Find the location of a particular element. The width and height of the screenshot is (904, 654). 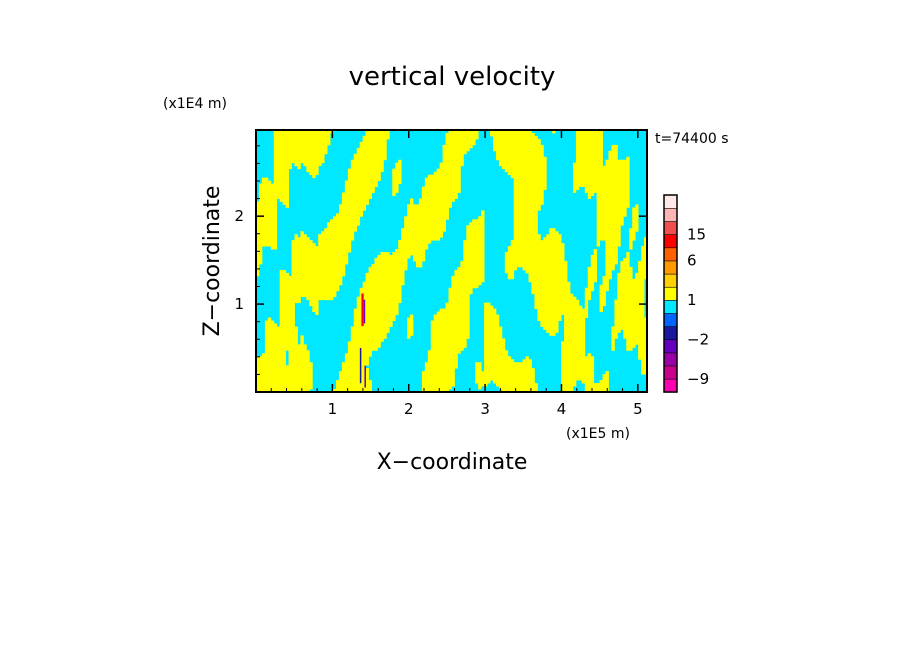

colorbar-tick-label: 6 is located at coordinates (692, 261).